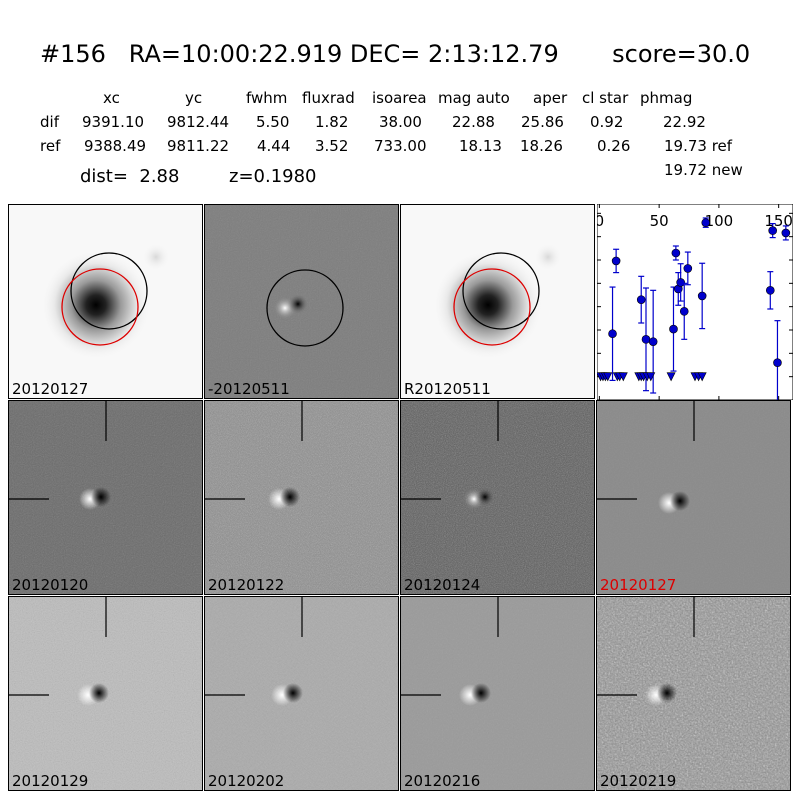 This screenshot has width=800, height=800. What do you see at coordinates (249, 389) in the screenshot?
I see `panel-label: -20120511` at bounding box center [249, 389].